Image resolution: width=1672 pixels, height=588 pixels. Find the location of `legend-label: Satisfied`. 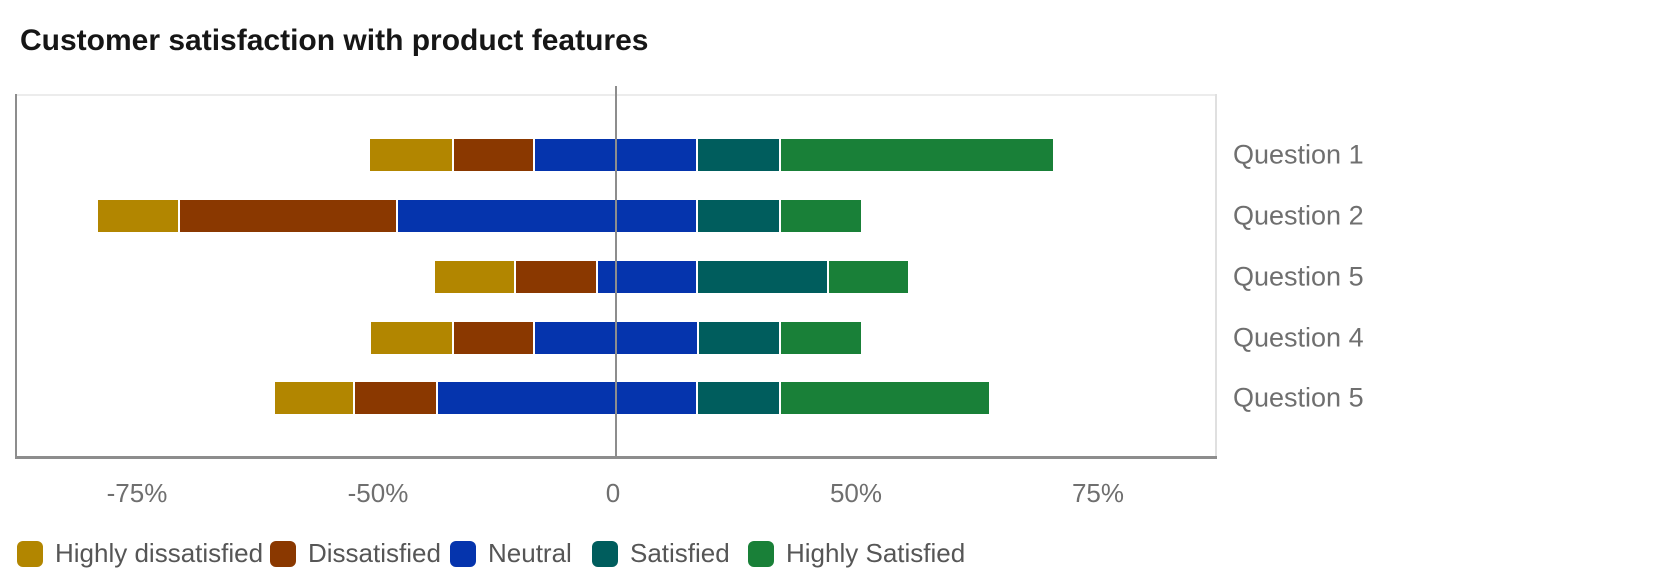

legend-label: Satisfied is located at coordinates (680, 553).